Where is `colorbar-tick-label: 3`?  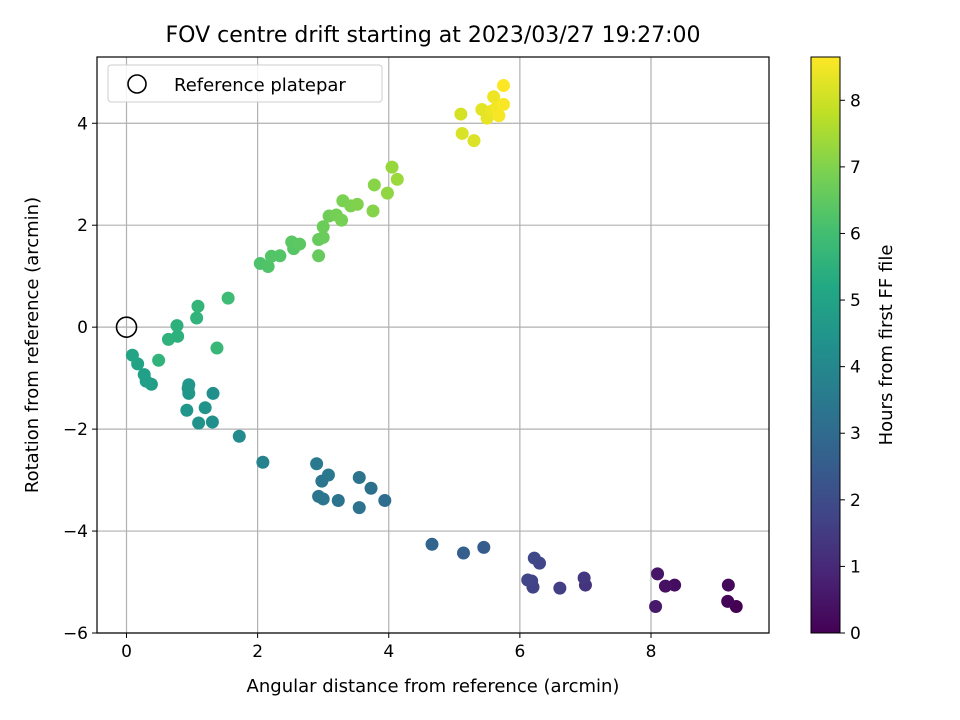
colorbar-tick-label: 3 is located at coordinates (855, 434).